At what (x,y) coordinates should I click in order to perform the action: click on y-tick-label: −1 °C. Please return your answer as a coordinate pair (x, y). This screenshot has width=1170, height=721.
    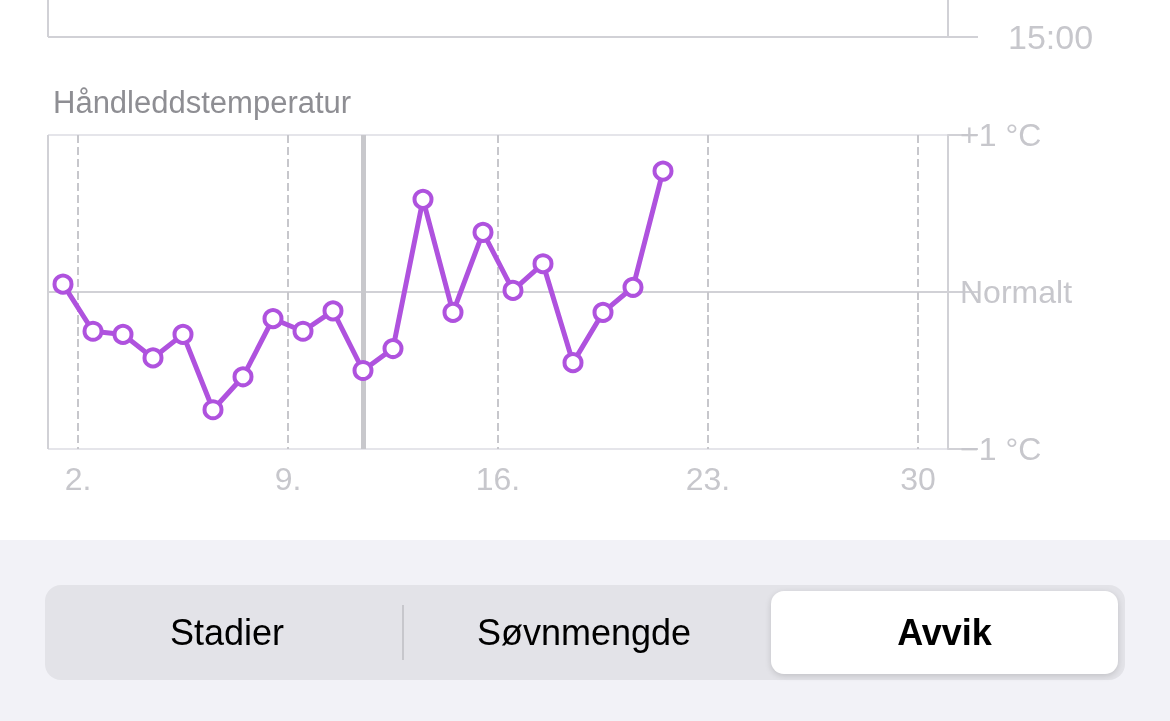
    Looking at the image, I should click on (1001, 449).